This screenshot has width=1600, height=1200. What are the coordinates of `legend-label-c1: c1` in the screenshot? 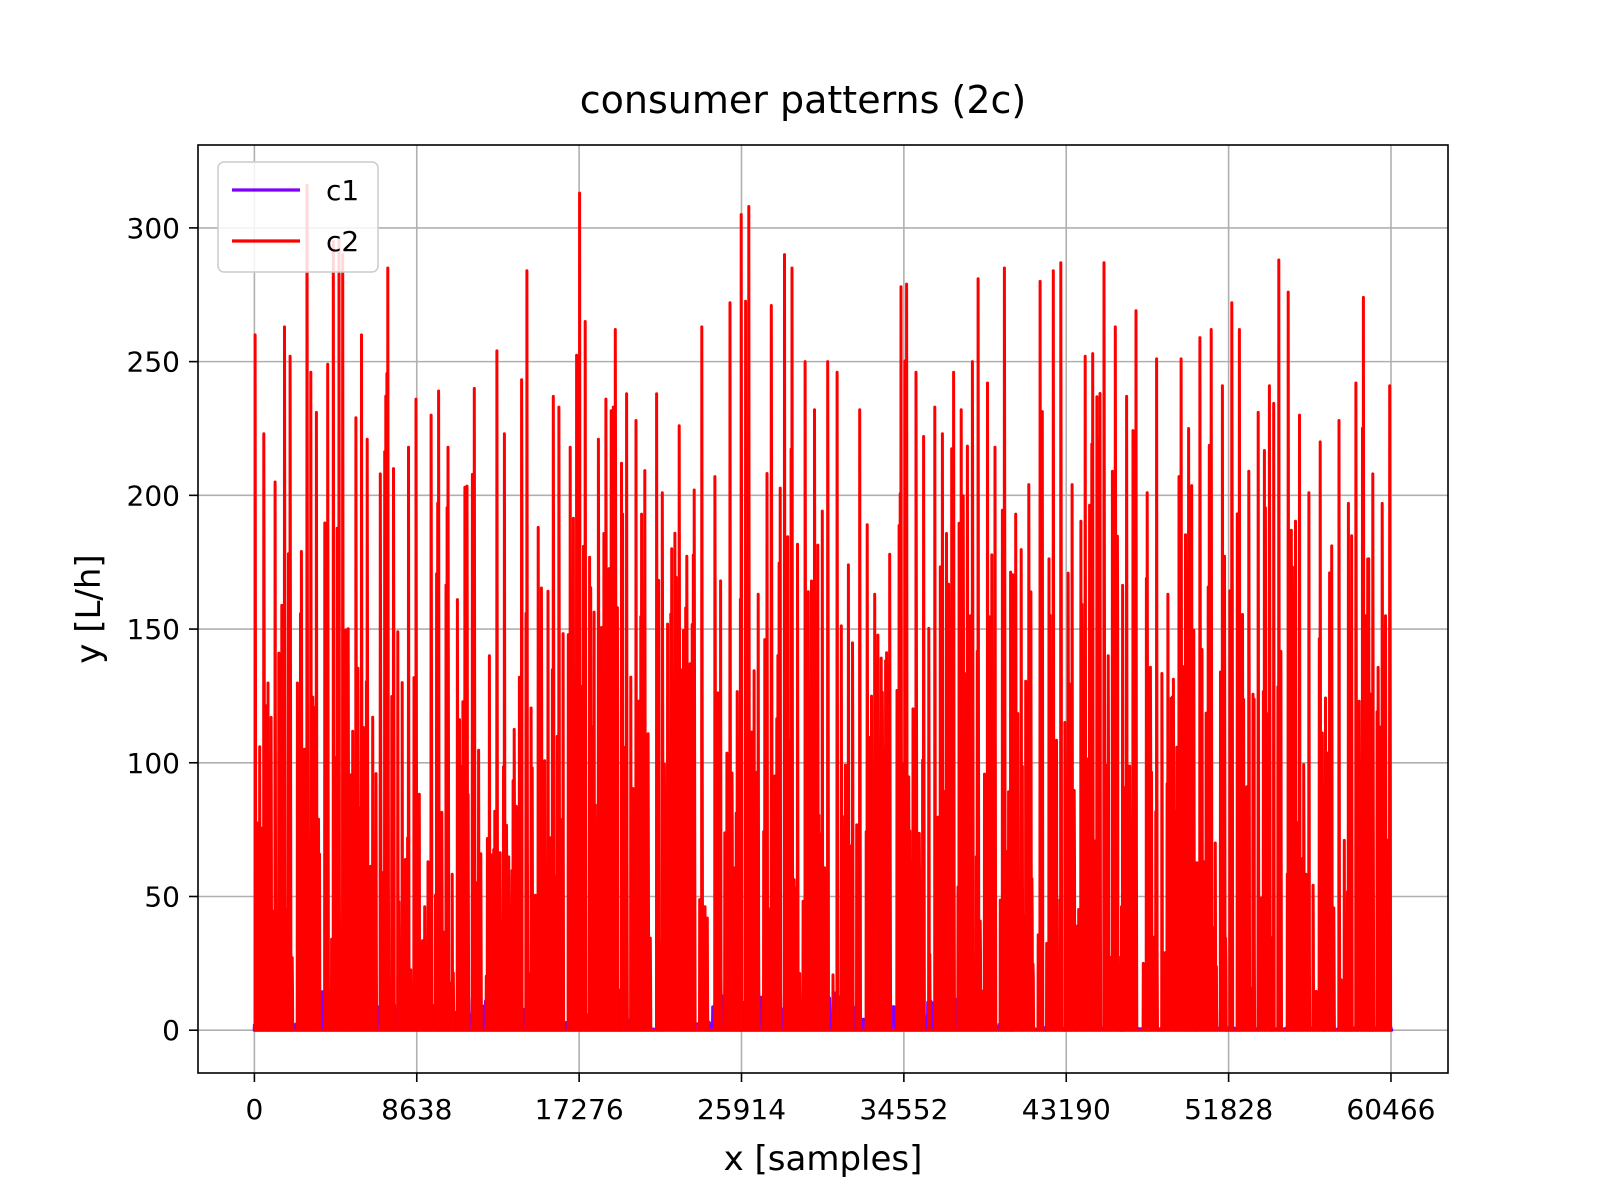 It's located at (342, 190).